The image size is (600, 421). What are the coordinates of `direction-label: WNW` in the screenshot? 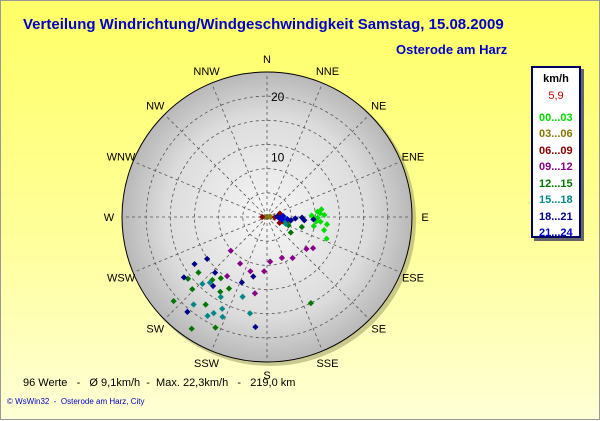 It's located at (121, 158).